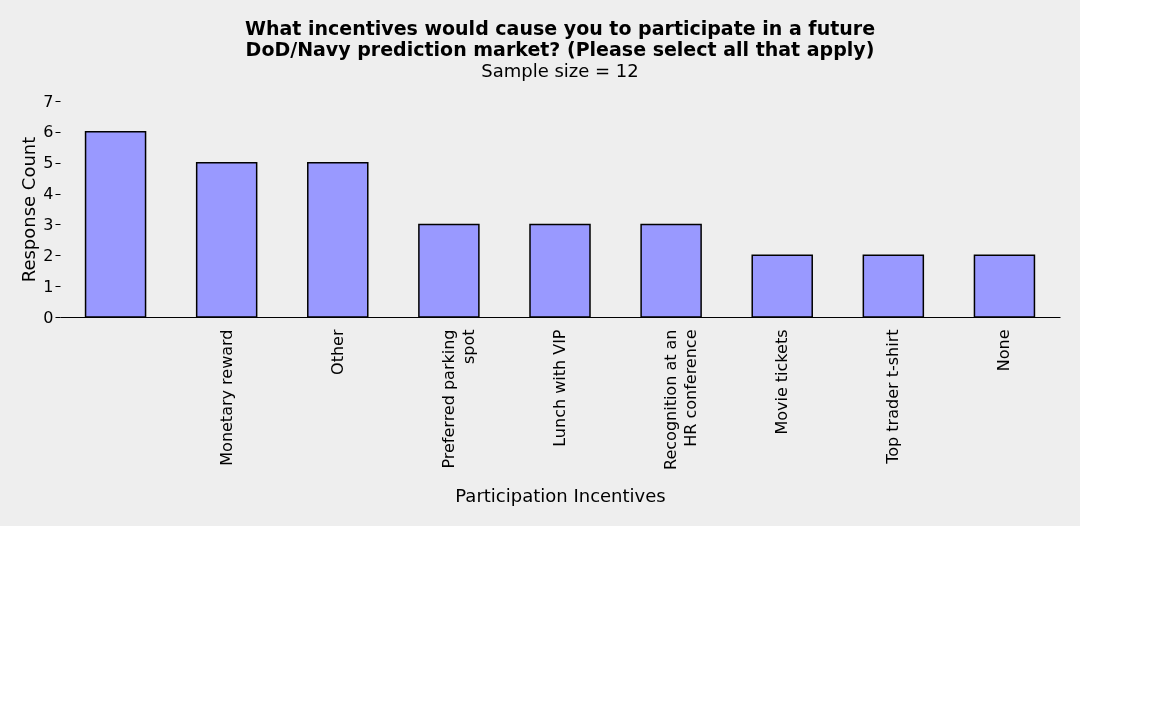 The height and width of the screenshot is (703, 1151). Describe the element at coordinates (48, 317) in the screenshot. I see `y-tick-label: 0` at that location.